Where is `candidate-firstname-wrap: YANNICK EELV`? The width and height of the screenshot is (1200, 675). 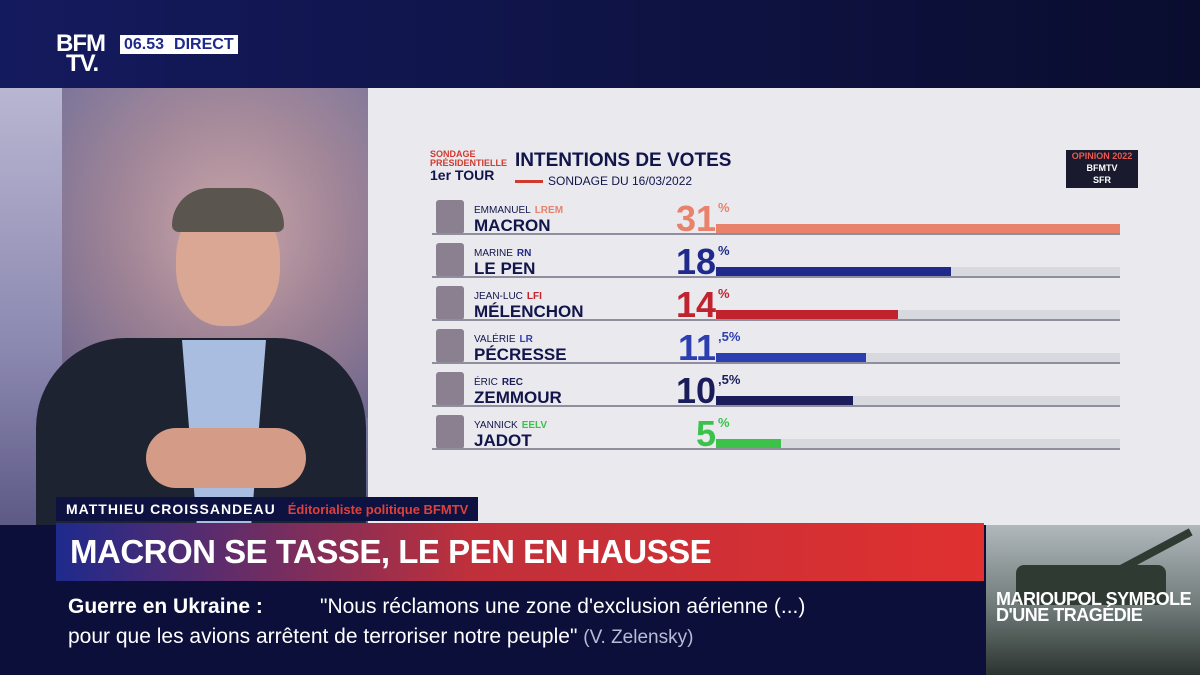 candidate-firstname-wrap: YANNICK EELV is located at coordinates (510, 425).